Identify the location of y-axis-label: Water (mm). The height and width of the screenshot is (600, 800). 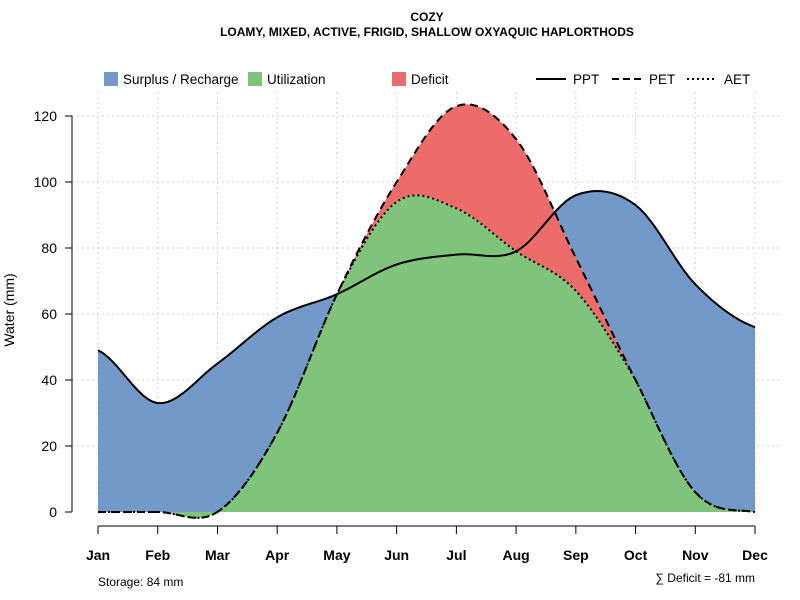
(9, 309).